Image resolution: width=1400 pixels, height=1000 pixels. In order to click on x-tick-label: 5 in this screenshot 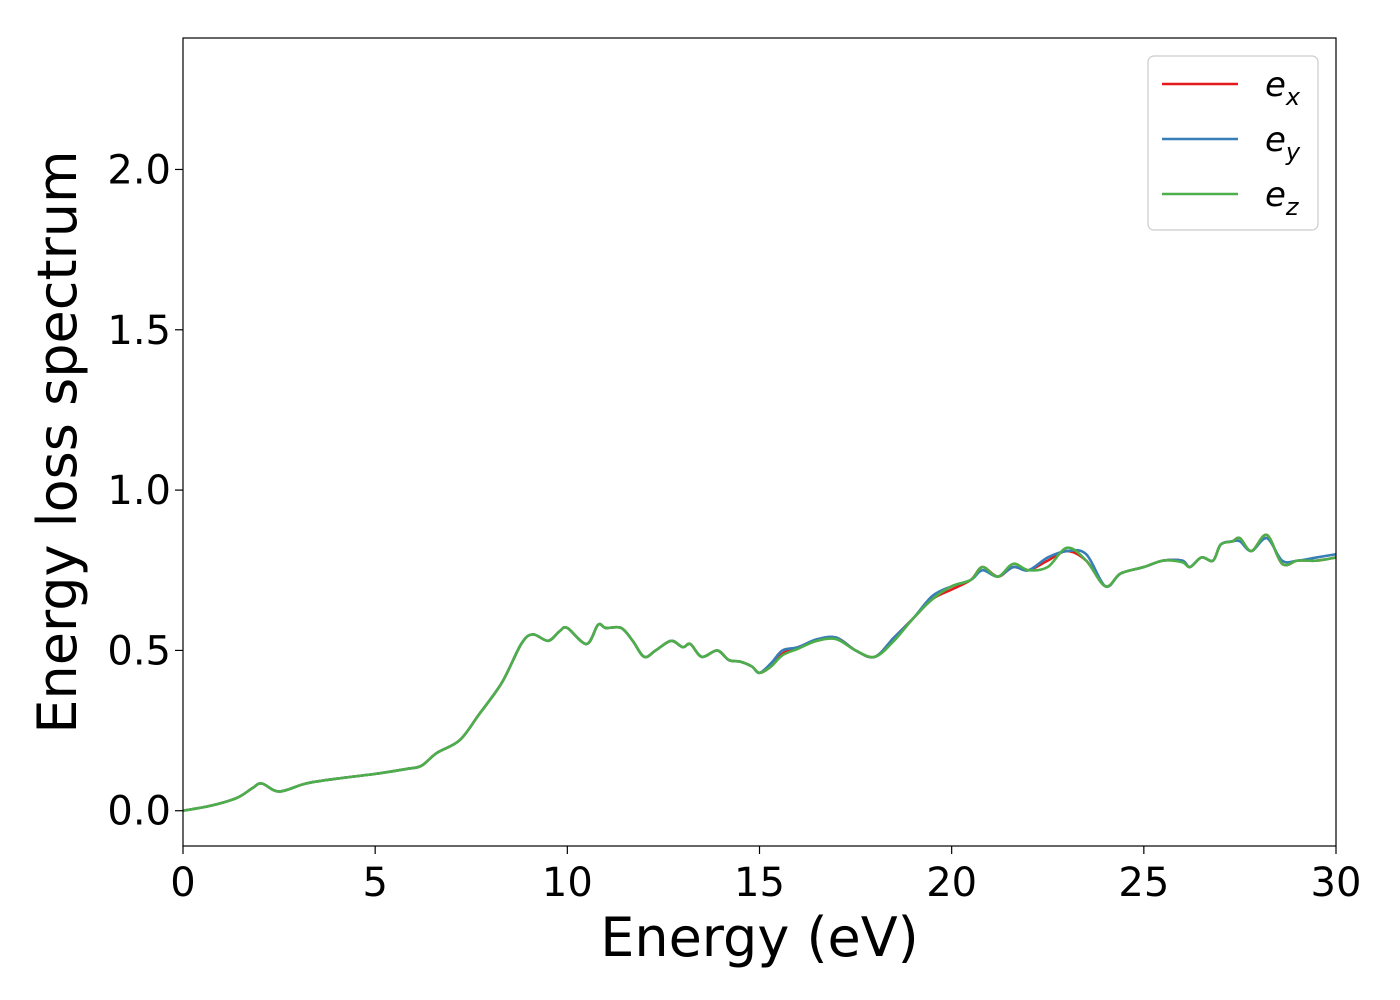, I will do `click(374, 883)`.